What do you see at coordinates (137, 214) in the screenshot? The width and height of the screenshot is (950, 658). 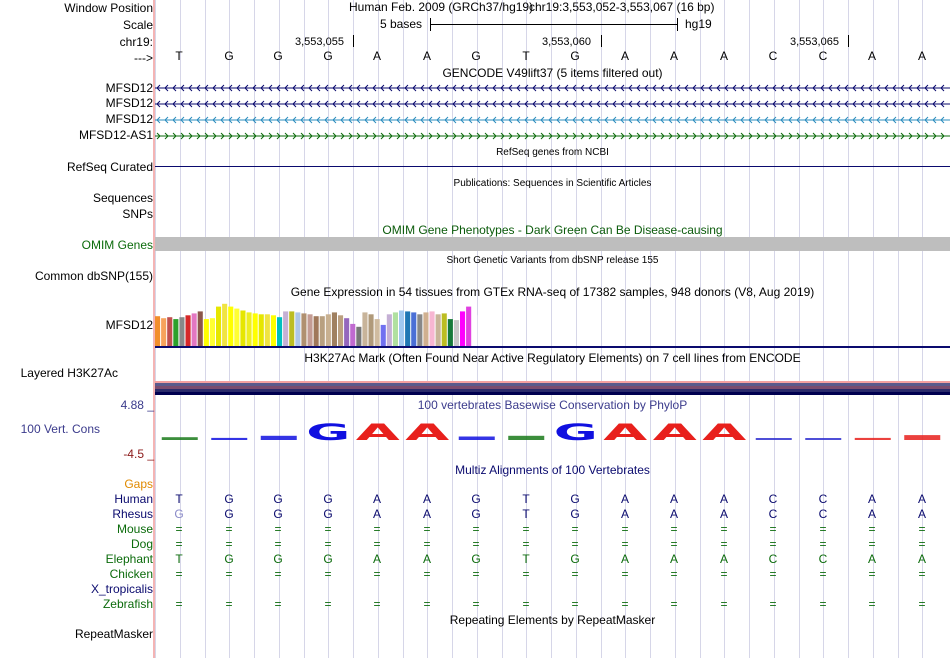 I see `publications-label-snps: SNPs` at bounding box center [137, 214].